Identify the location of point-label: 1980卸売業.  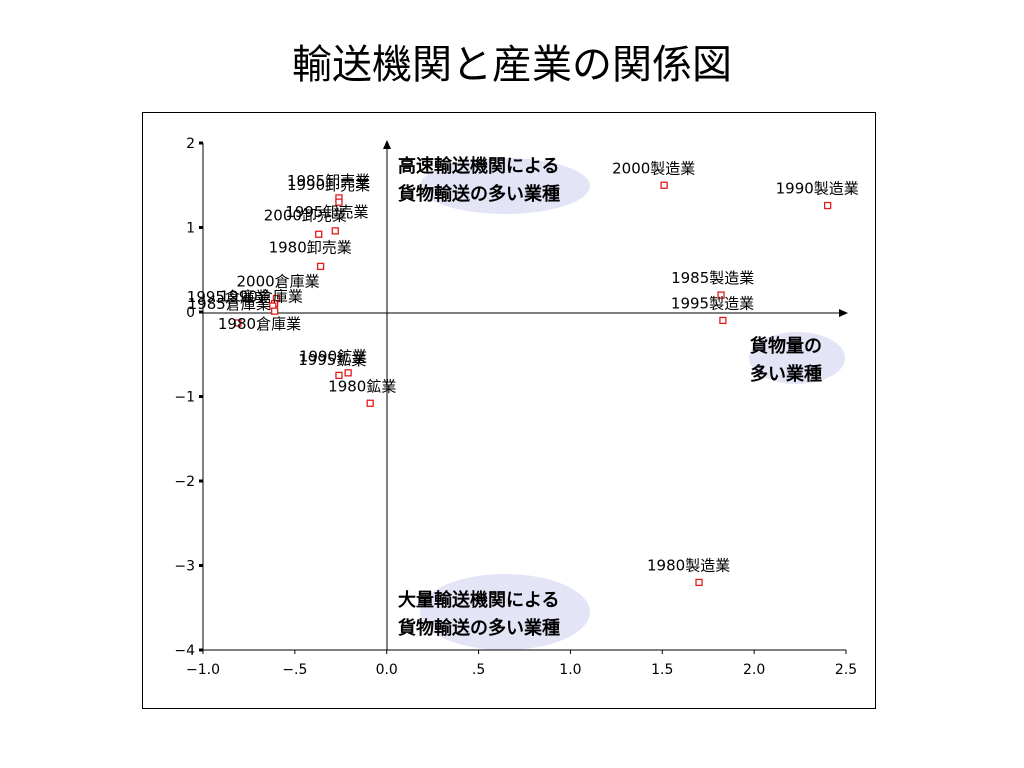
(310, 247).